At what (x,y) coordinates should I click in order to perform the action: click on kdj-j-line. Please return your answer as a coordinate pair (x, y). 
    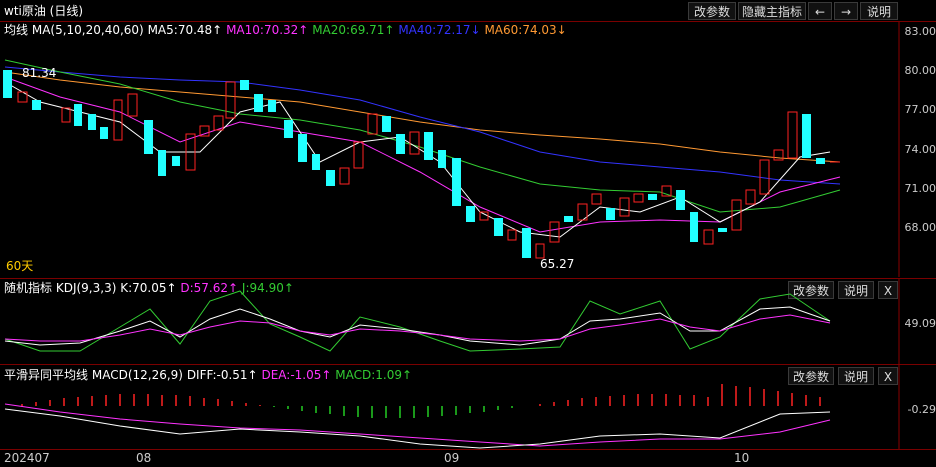
    Looking at the image, I should click on (417, 321).